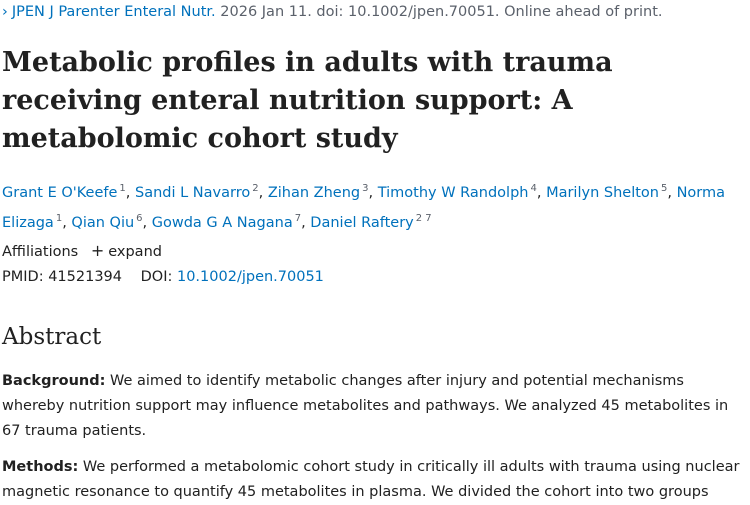  Describe the element at coordinates (602, 192) in the screenshot. I see `author-link: Marilyn Shelton` at that location.